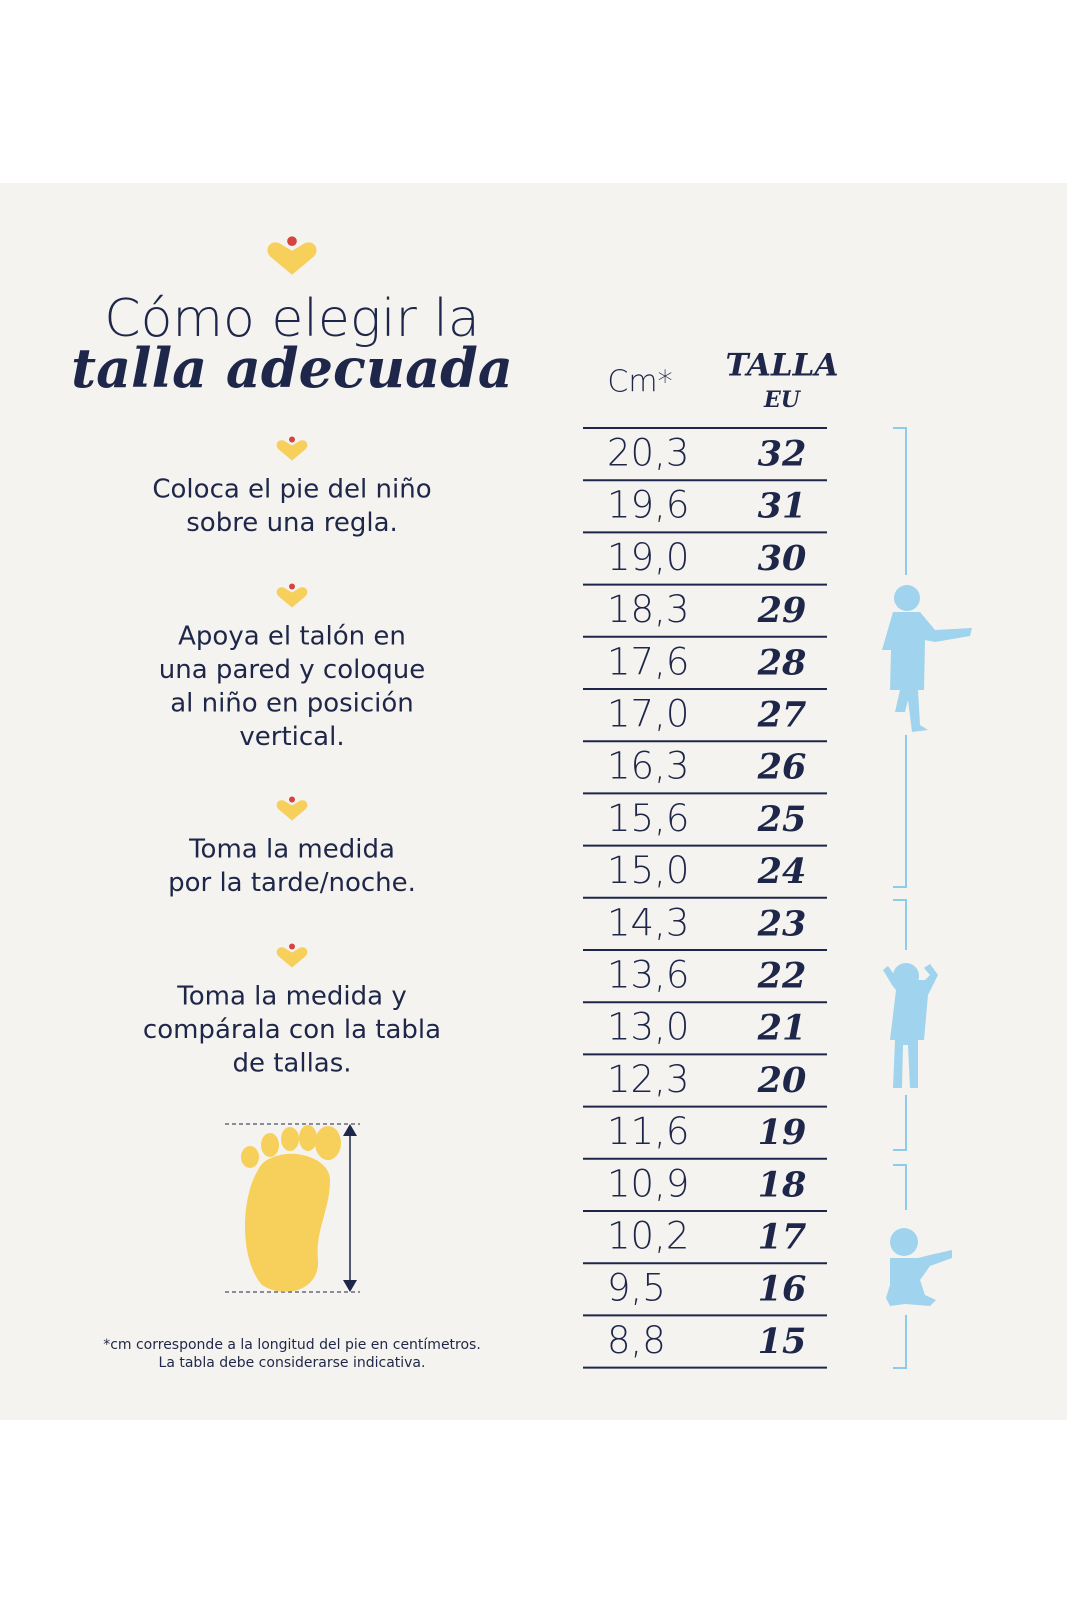  I want to click on step-text: Coloca el pie del niño, so click(291, 490).